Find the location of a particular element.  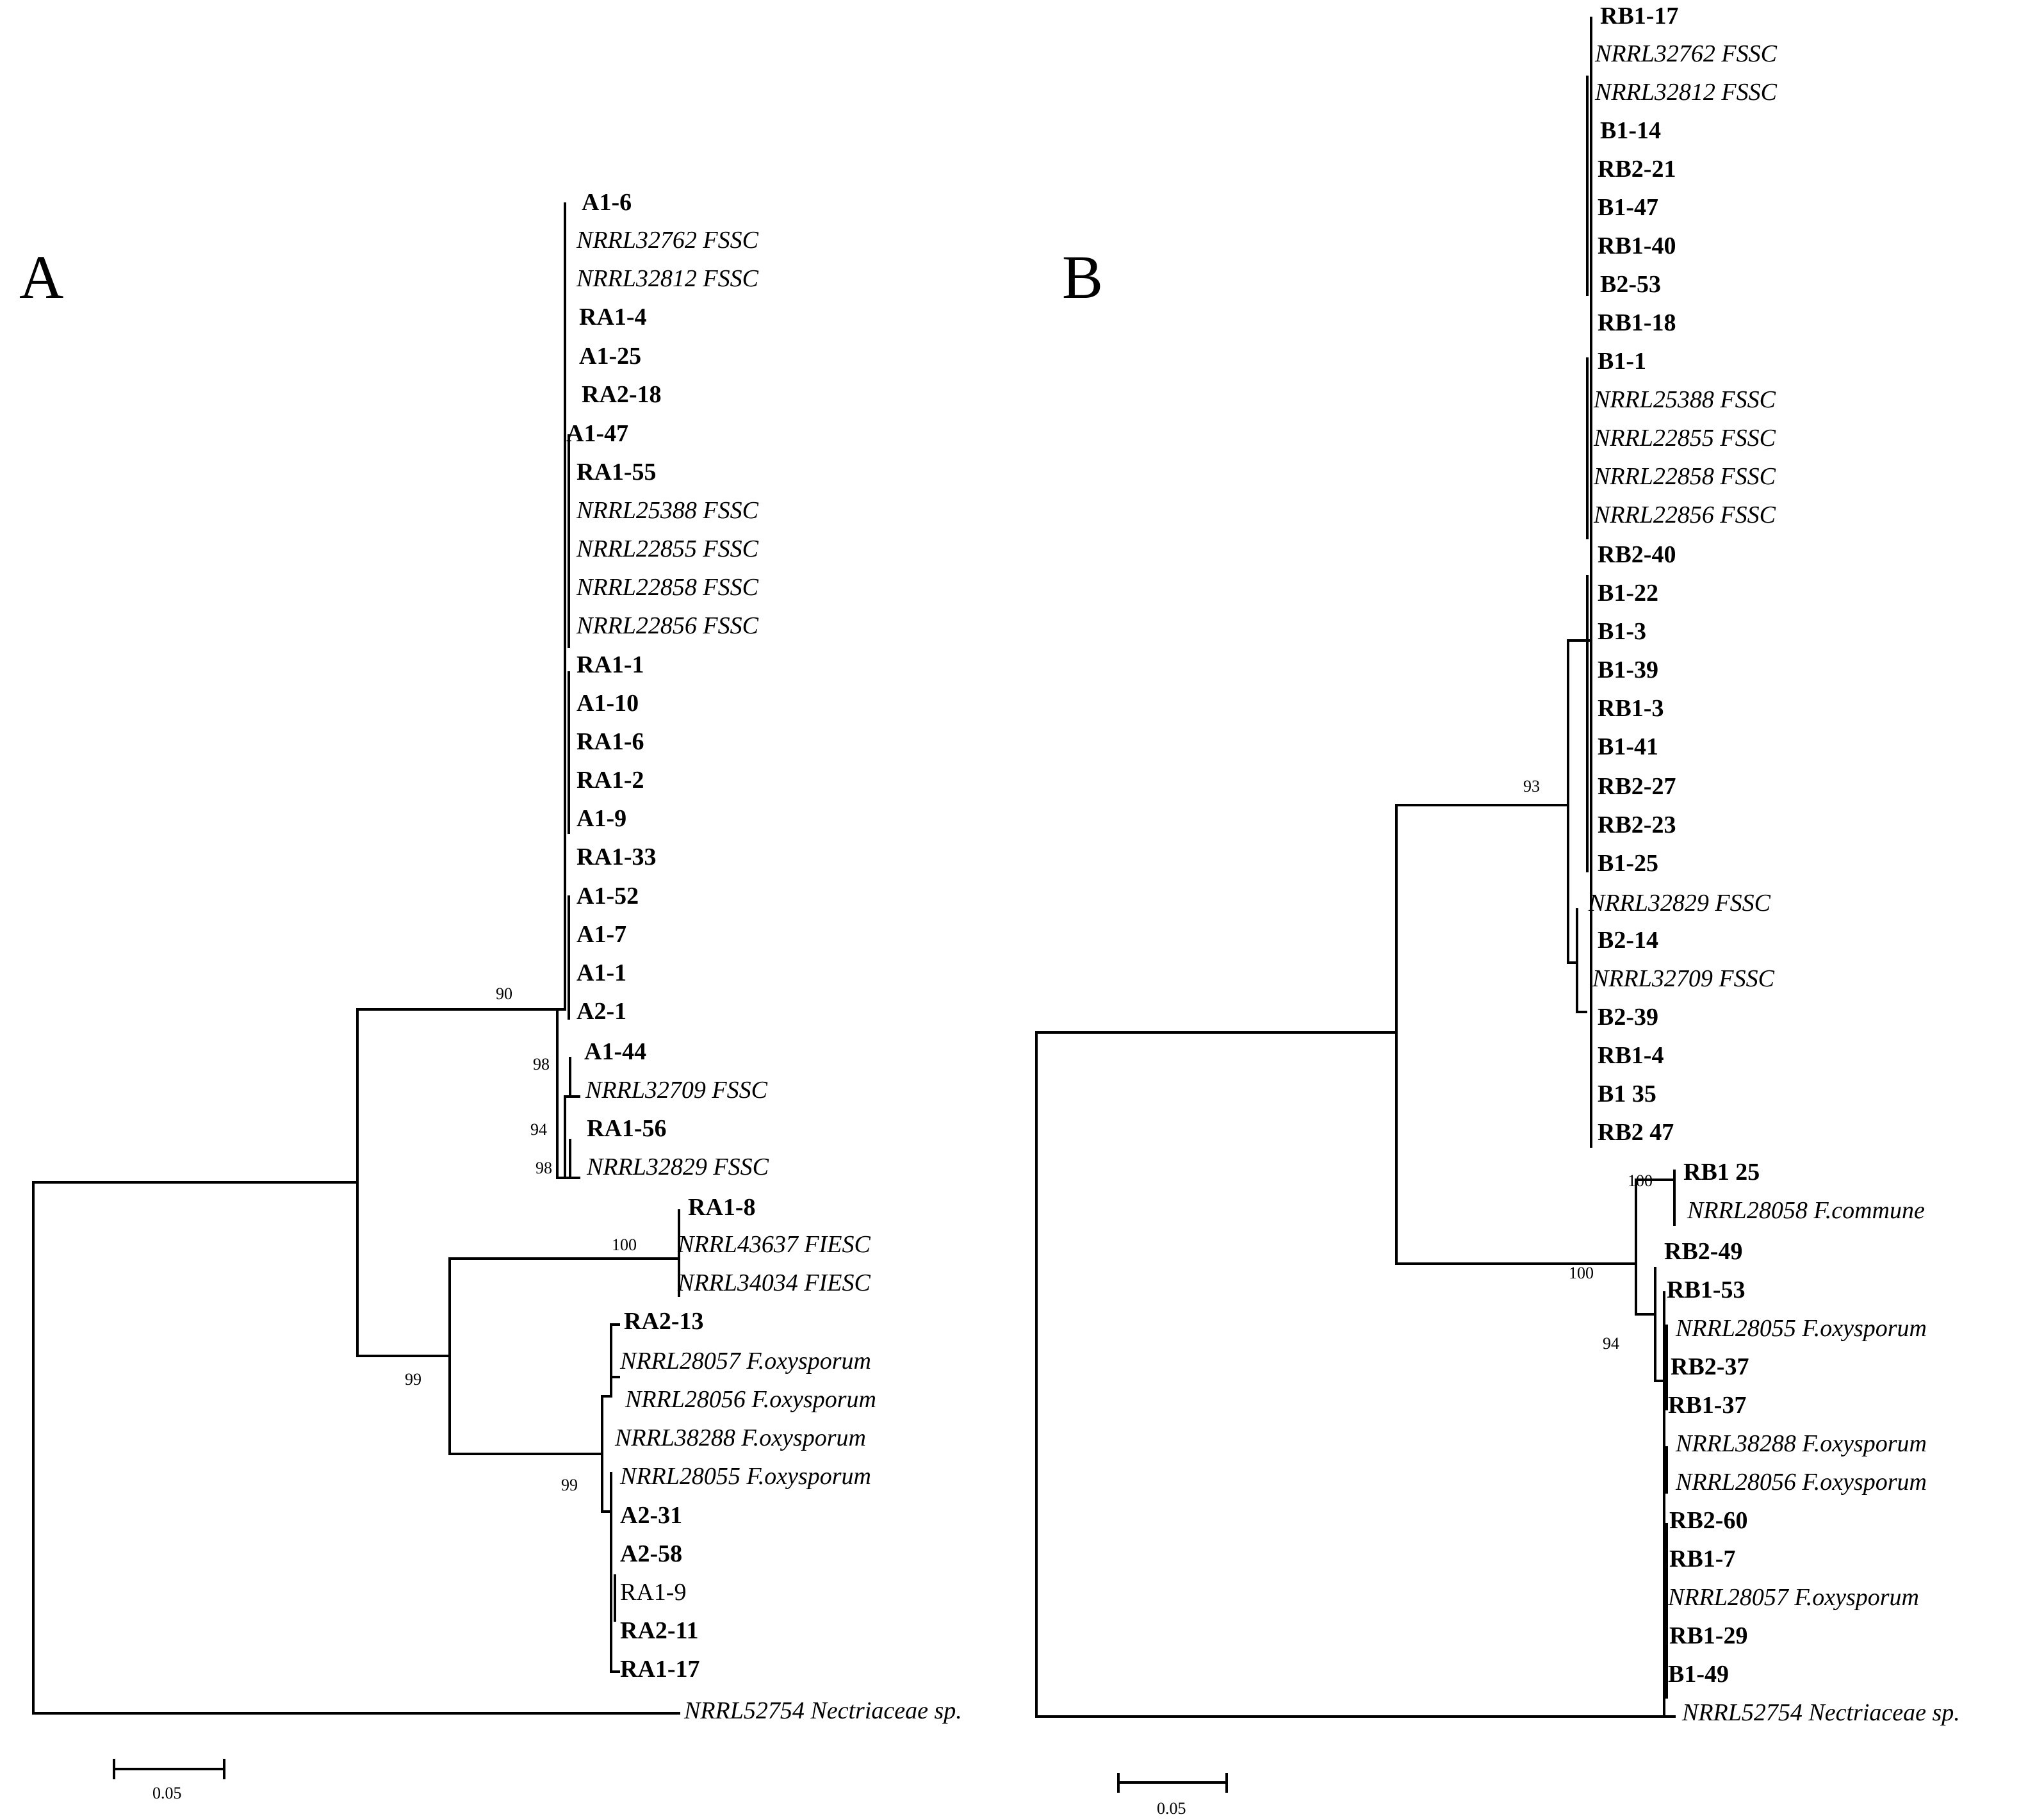

leaf-label: RA1-17 is located at coordinates (660, 1669).